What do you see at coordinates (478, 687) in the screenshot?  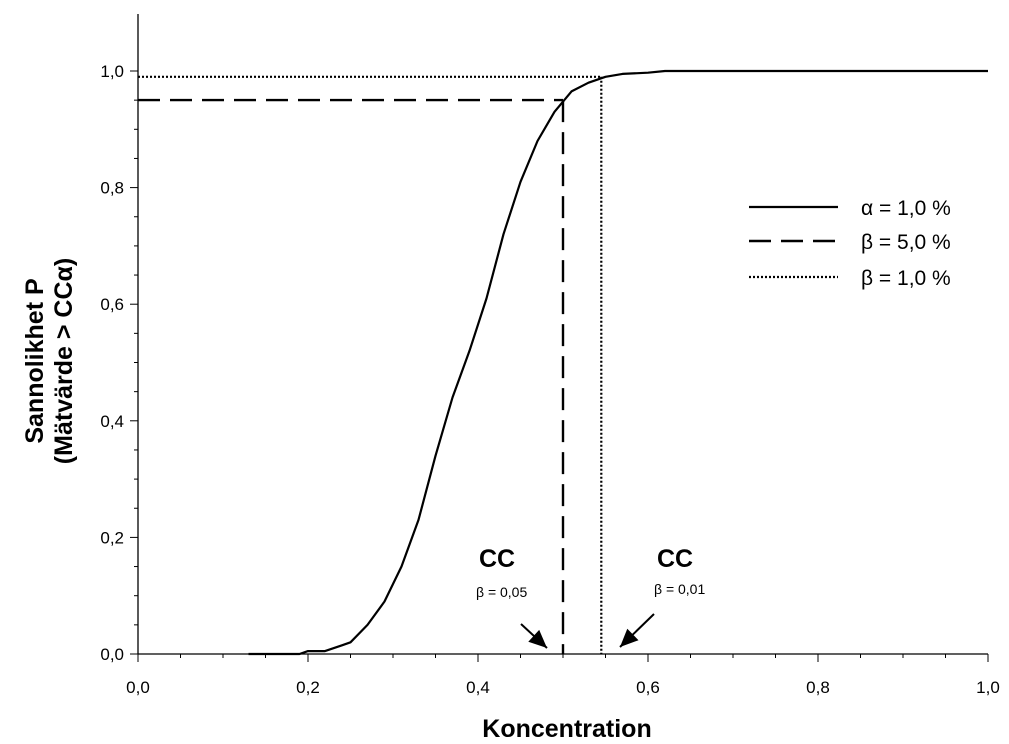 I see `x-tick-label: 0,4` at bounding box center [478, 687].